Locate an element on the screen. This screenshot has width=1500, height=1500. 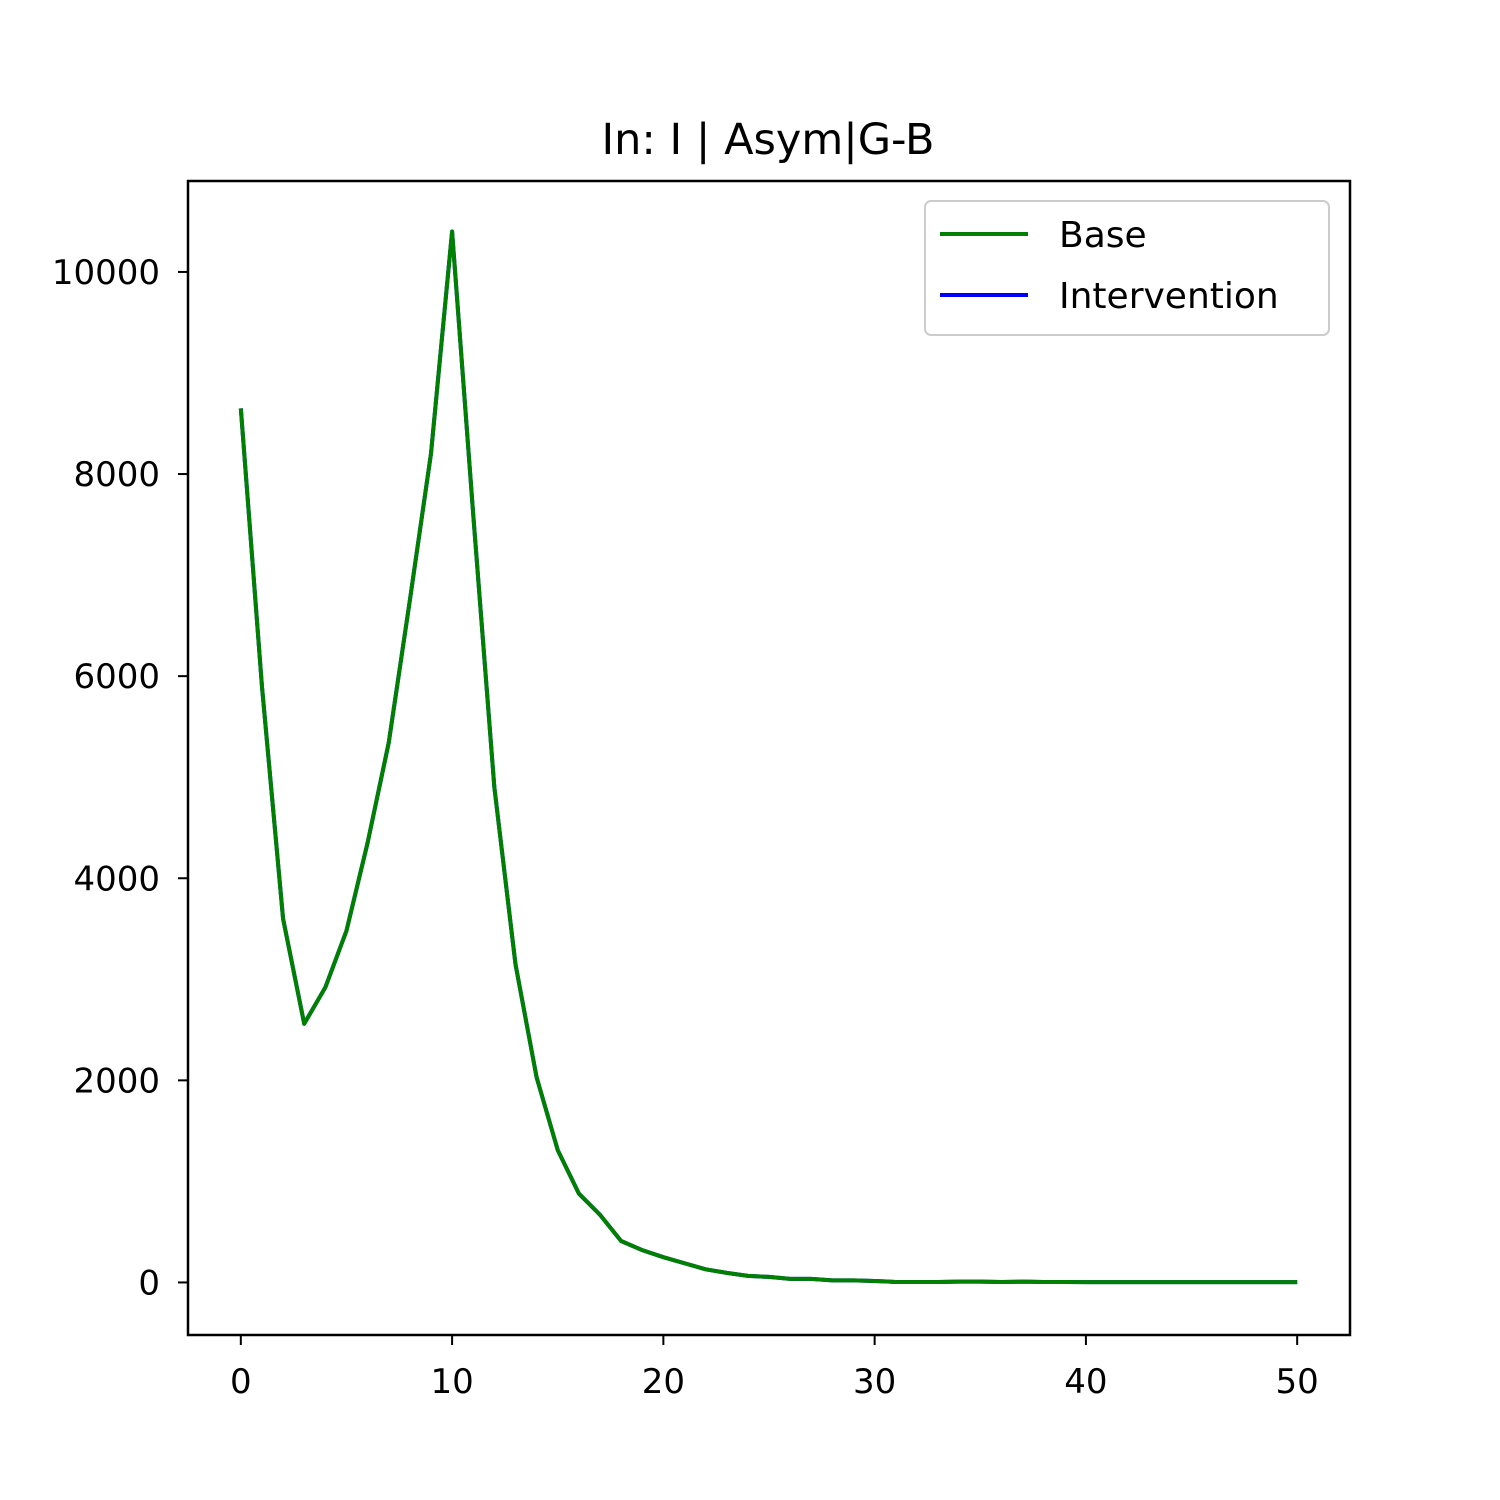
chart-title: In: I | Asym|G-B is located at coordinates (767, 140).